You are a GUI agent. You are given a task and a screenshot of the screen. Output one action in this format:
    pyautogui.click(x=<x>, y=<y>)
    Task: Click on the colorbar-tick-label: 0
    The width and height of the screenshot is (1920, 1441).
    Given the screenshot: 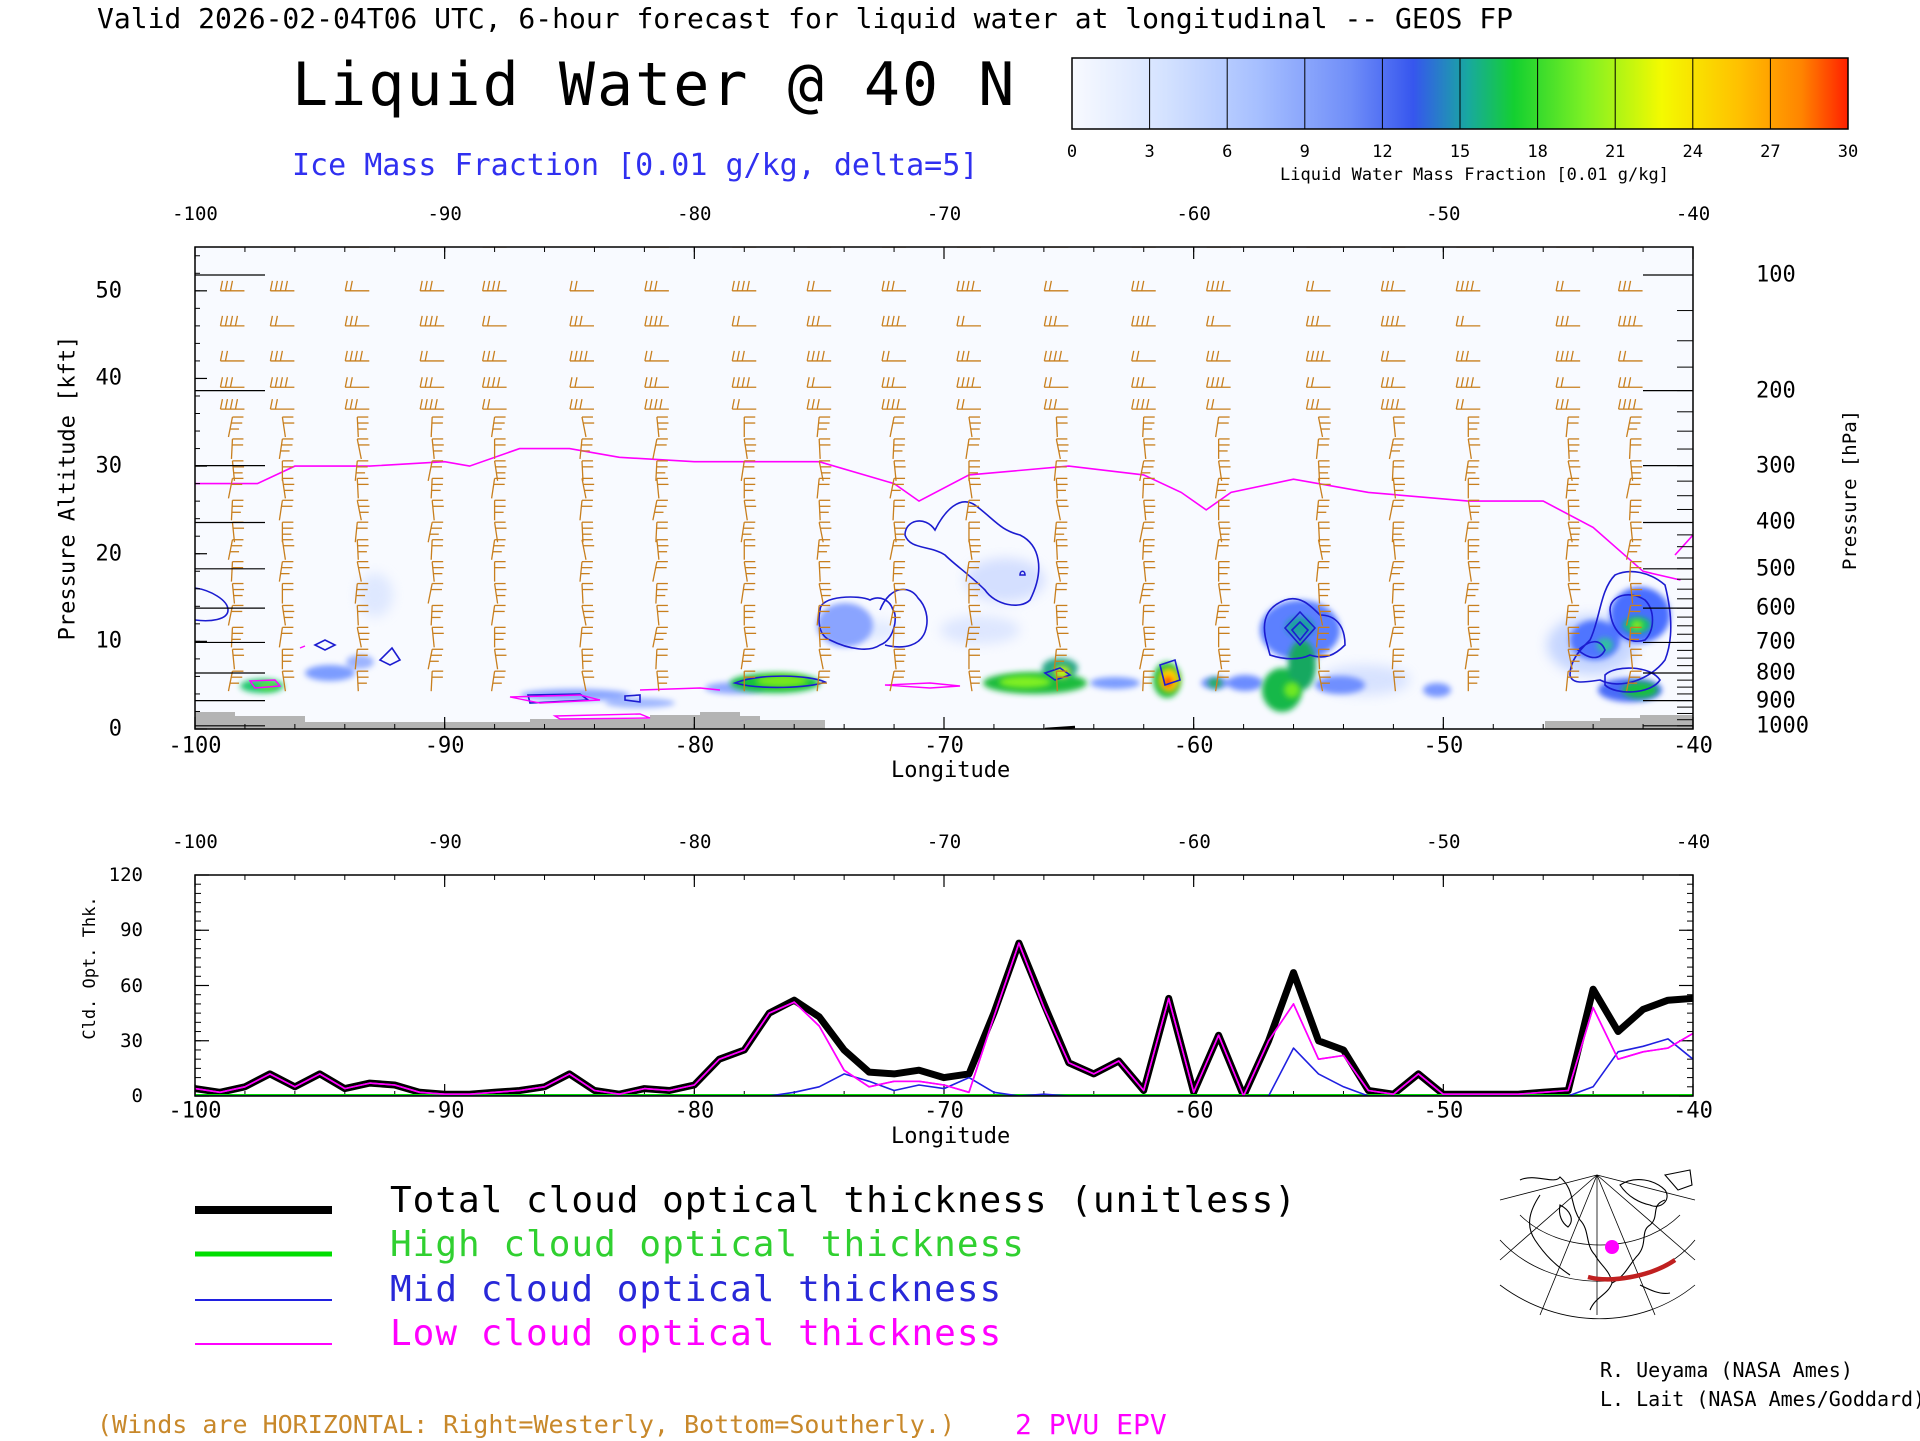 What is the action you would take?
    pyautogui.click(x=1072, y=152)
    